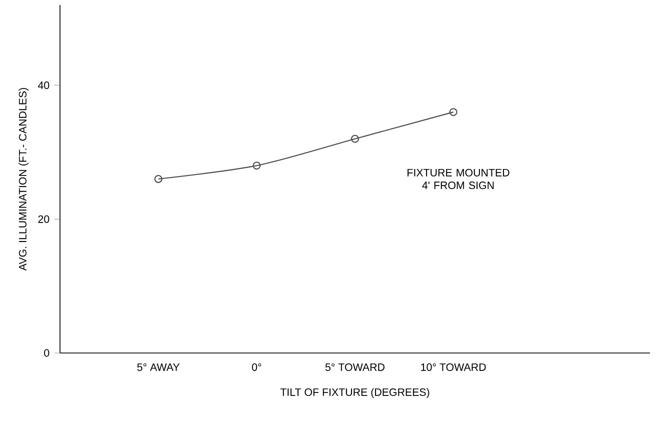 The width and height of the screenshot is (656, 423). What do you see at coordinates (158, 367) in the screenshot?
I see `x-tick-label: 5° AWAY` at bounding box center [158, 367].